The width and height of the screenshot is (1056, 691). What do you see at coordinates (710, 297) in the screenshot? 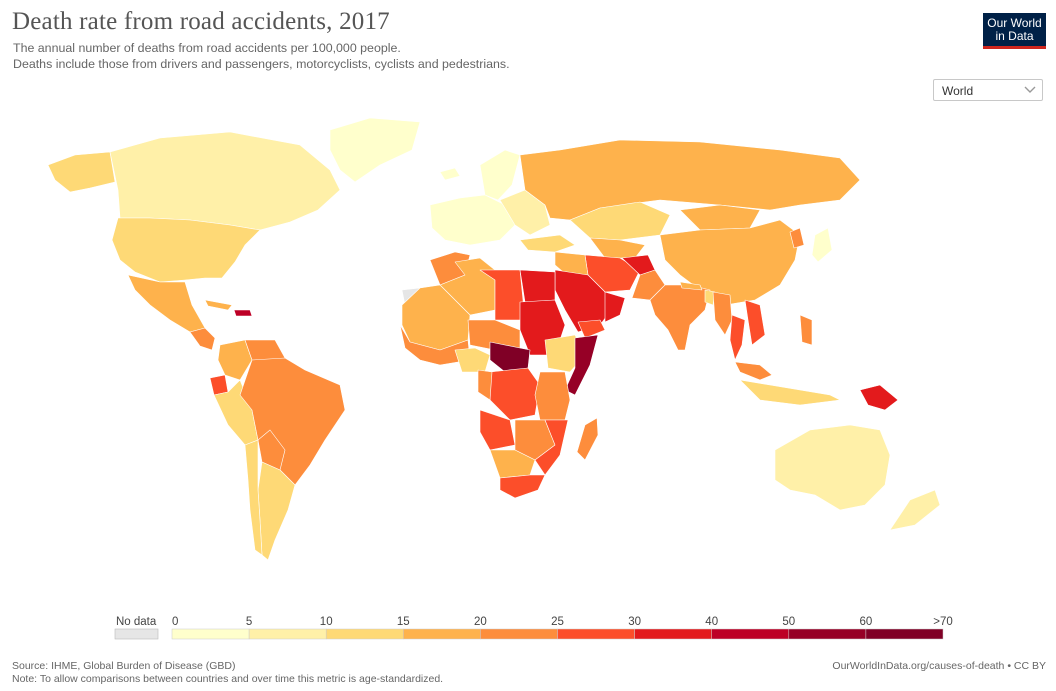
I see `country-bangladesh` at bounding box center [710, 297].